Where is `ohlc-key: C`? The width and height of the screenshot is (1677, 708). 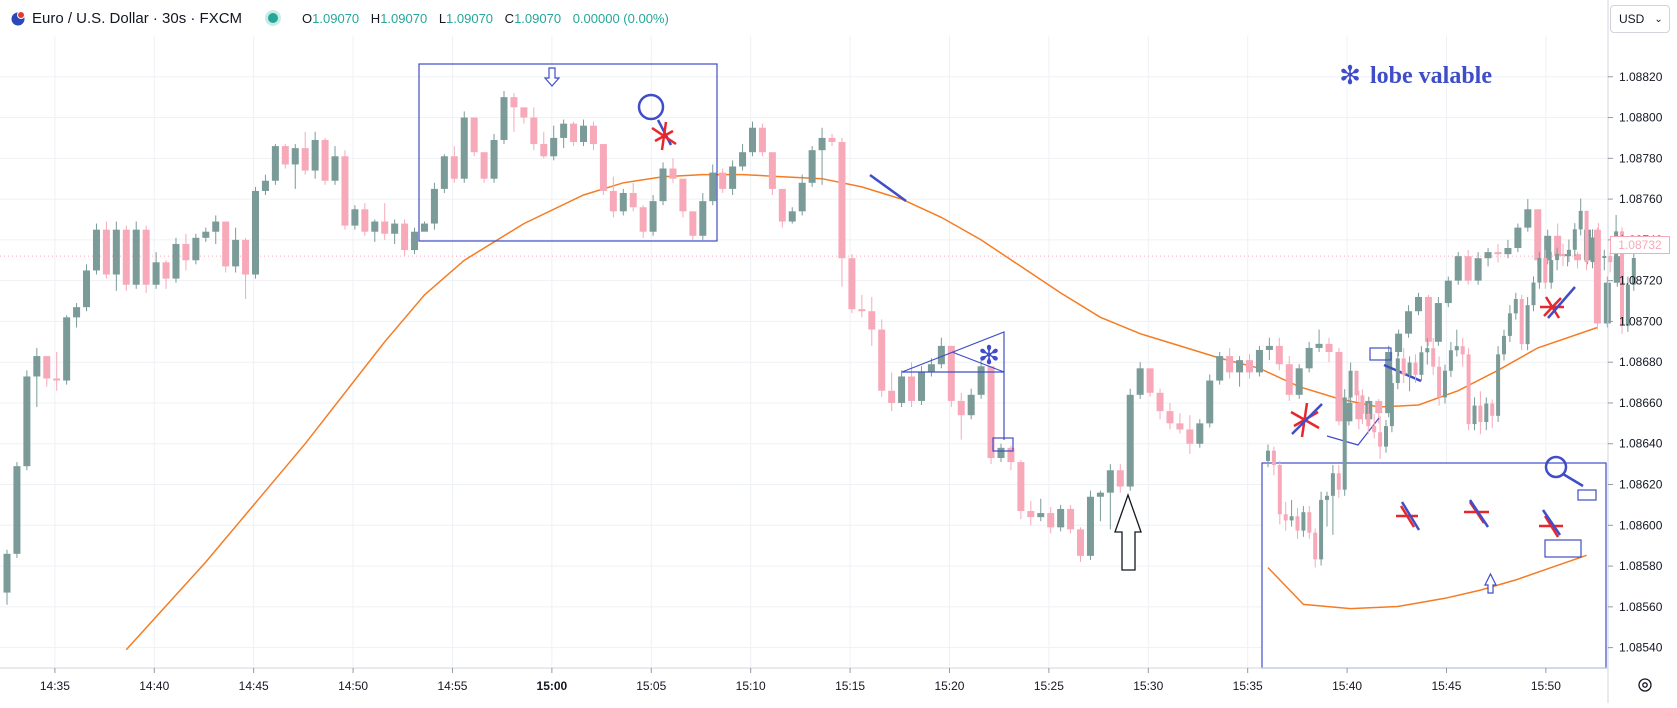 ohlc-key: C is located at coordinates (509, 18).